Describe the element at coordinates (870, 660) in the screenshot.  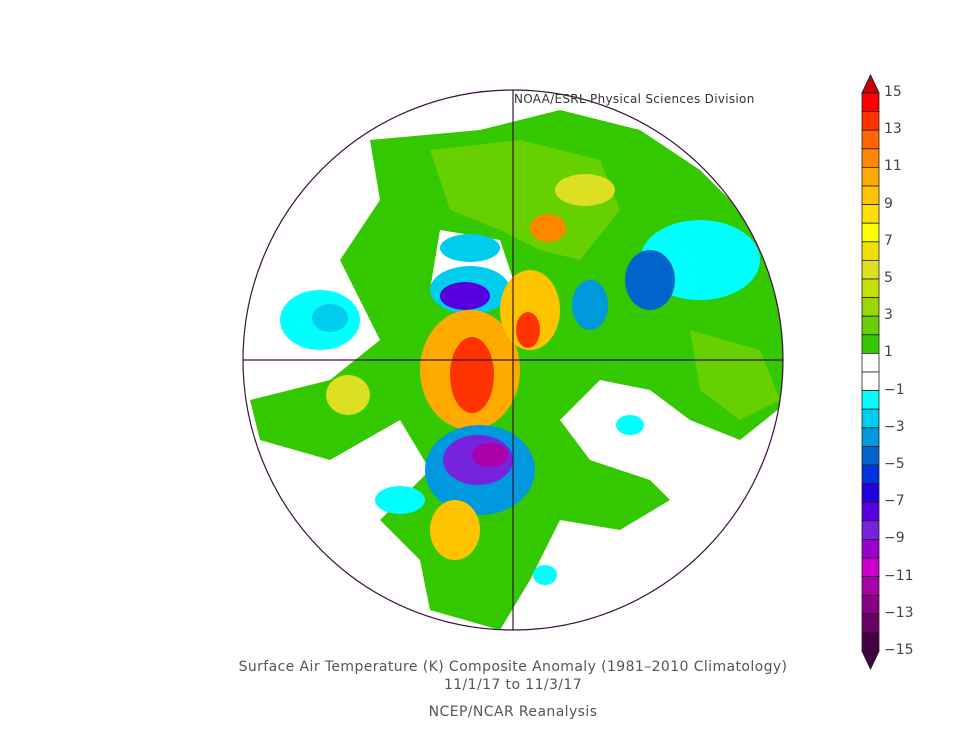
I see `colorbar-bottom-arrow` at that location.